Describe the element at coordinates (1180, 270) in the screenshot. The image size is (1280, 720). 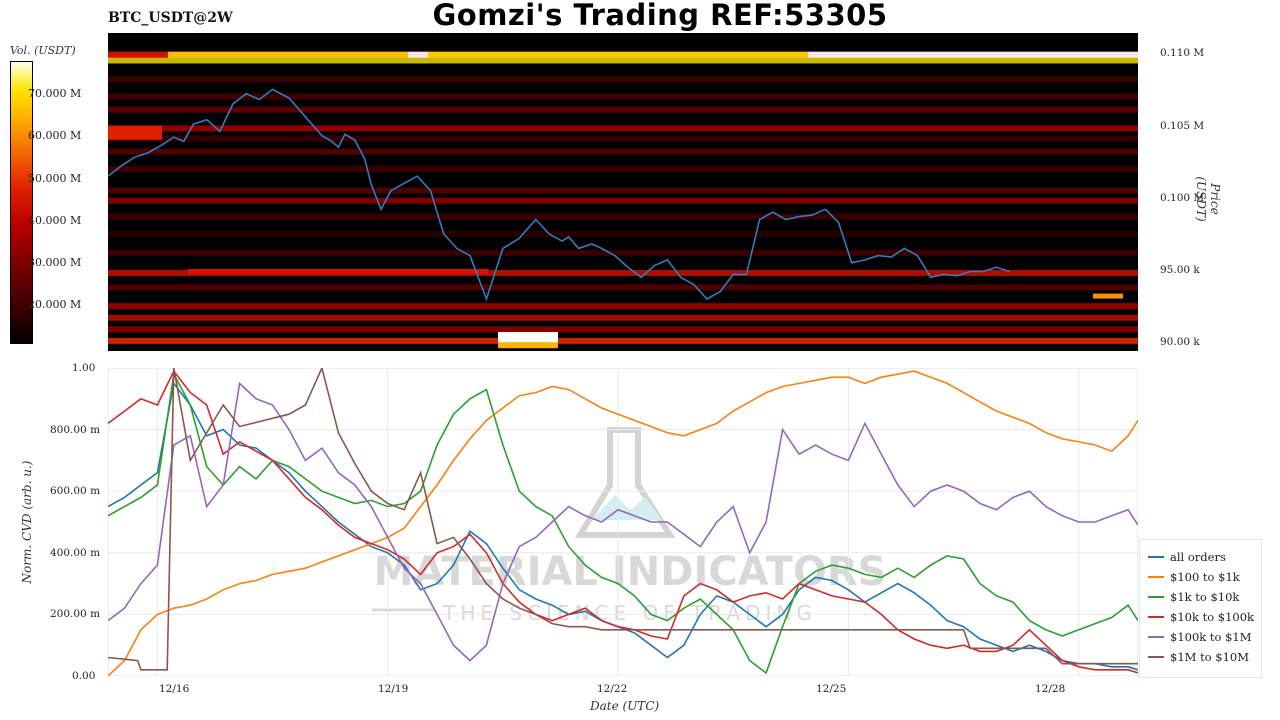
I see `price-tick: 95.00 k` at that location.